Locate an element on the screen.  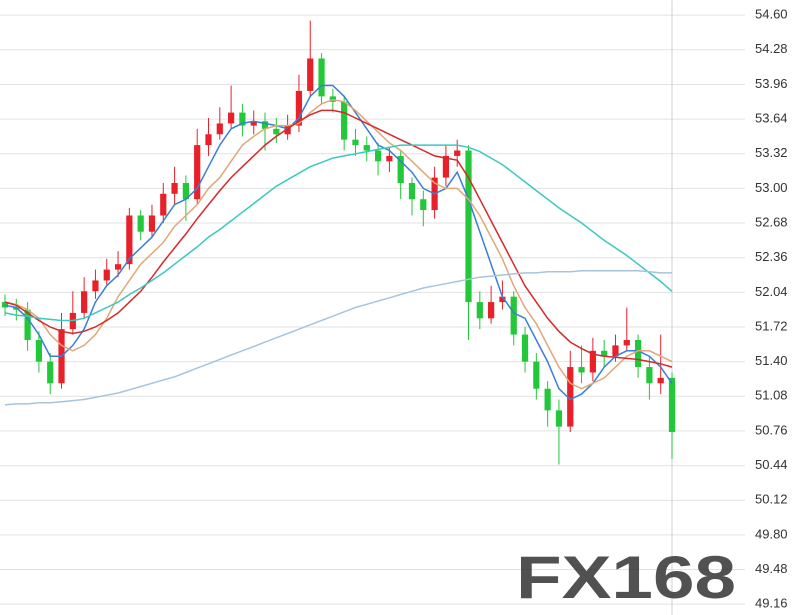
y-tick-label: 52.04 is located at coordinates (771, 291).